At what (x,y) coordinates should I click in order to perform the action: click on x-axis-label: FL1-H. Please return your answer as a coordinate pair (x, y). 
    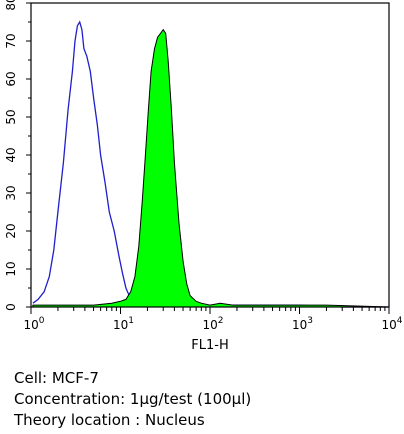
    Looking at the image, I should click on (209, 345).